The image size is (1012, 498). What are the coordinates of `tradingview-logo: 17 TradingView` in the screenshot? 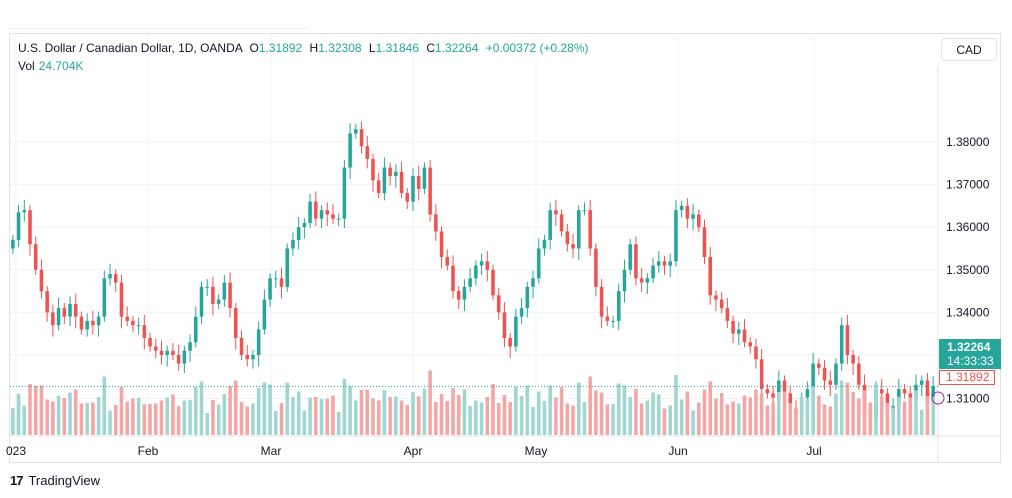 It's located at (55, 480).